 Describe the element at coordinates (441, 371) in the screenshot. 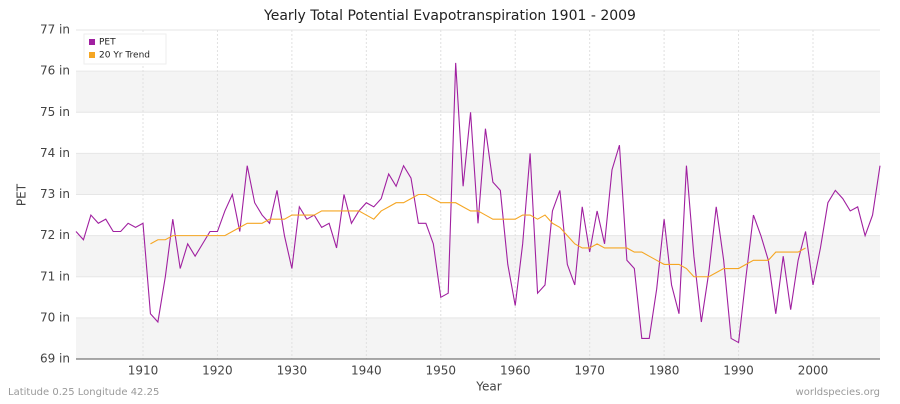

I see `x-tick-label: 1950` at that location.